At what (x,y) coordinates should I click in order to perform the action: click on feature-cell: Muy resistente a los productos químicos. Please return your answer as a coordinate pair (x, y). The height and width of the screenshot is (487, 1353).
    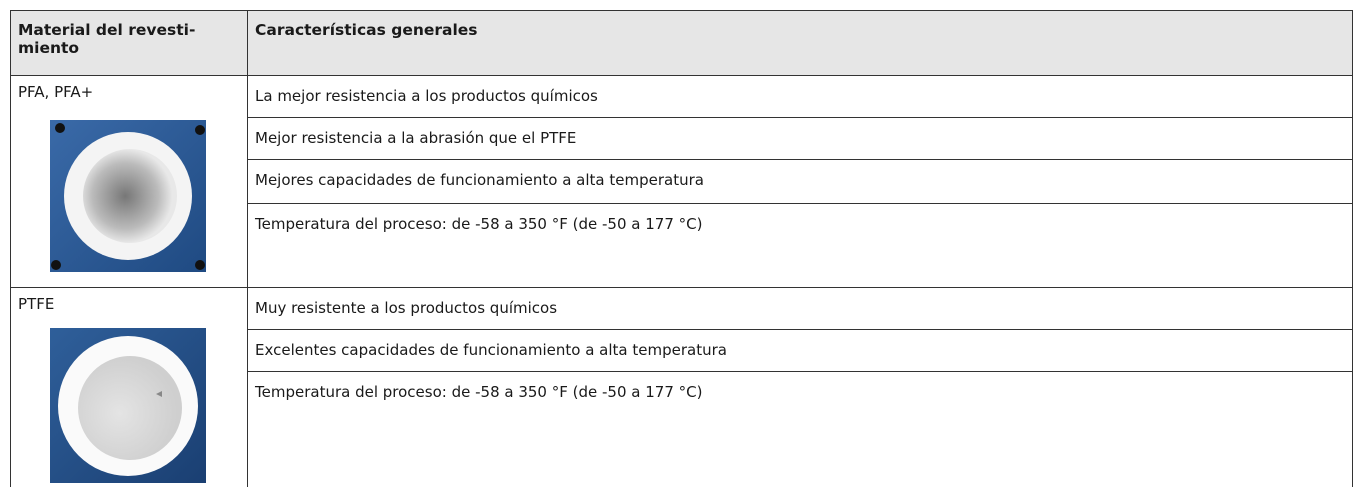
    Looking at the image, I should click on (406, 308).